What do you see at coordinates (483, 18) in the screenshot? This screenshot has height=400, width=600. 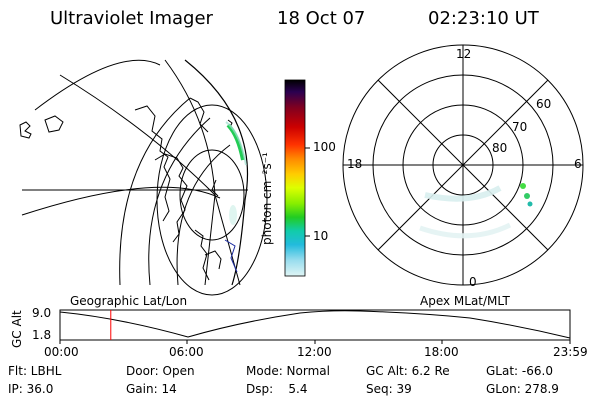 I see `time-readout: 02:23:10 UT` at bounding box center [483, 18].